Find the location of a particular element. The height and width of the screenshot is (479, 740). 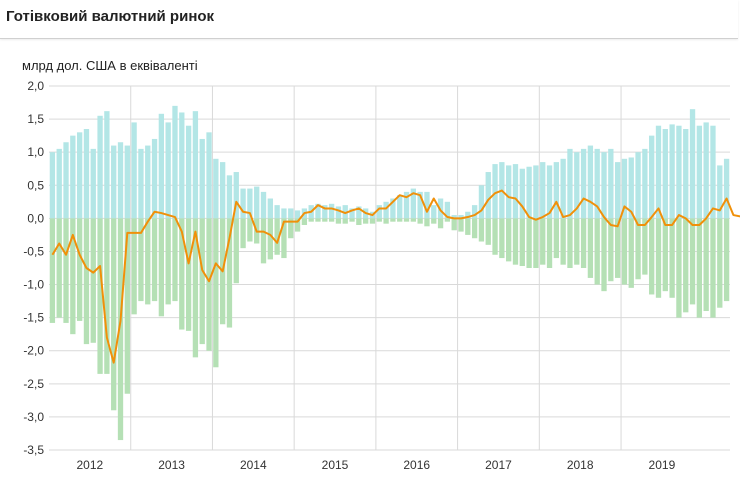

x-tick-label: 2012 is located at coordinates (90, 465).